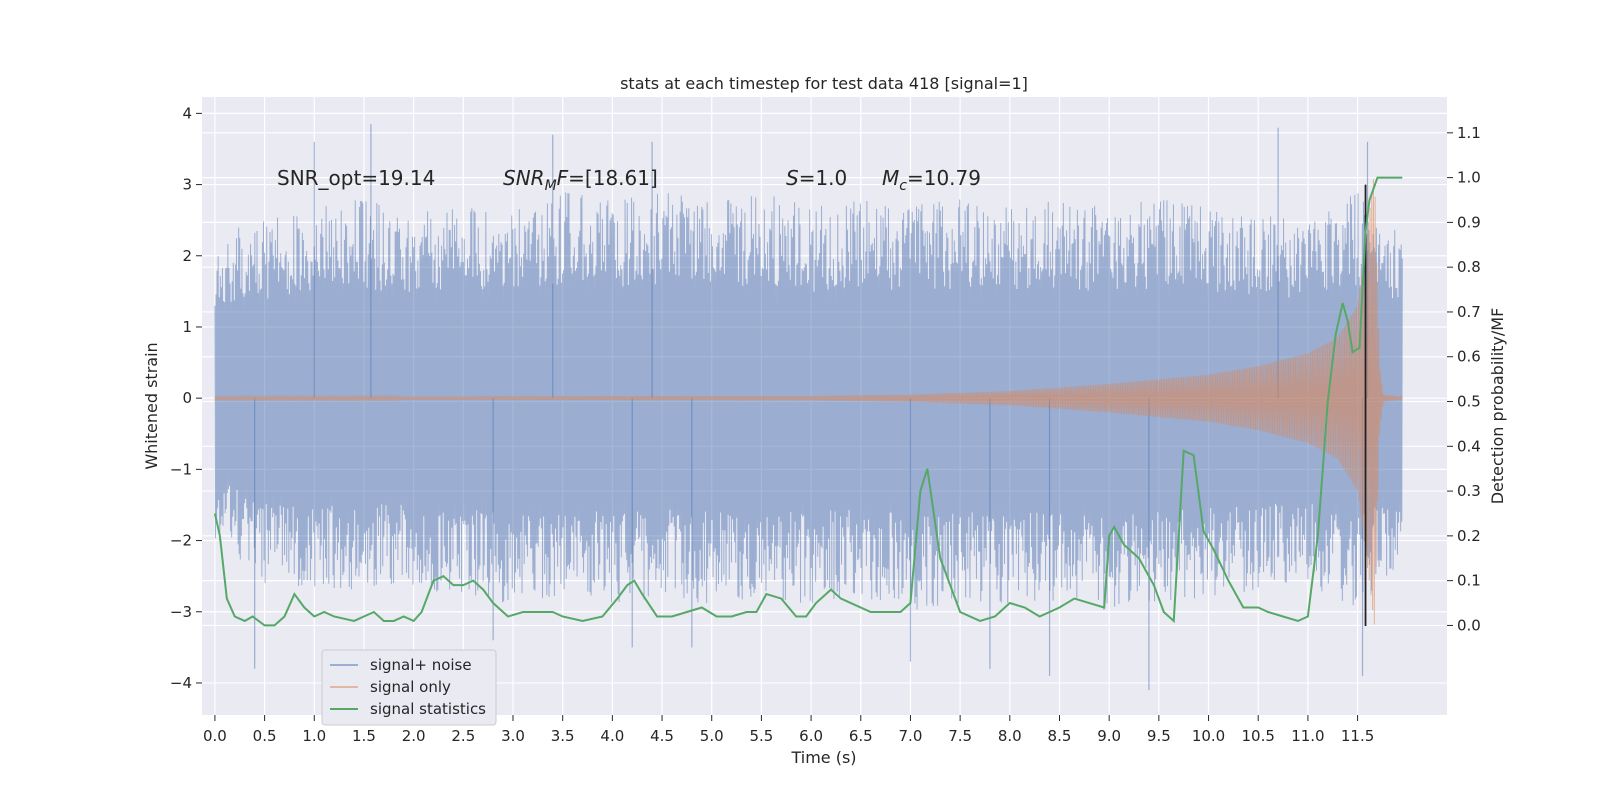  Describe the element at coordinates (1208, 736) in the screenshot. I see `x-tick-label-20: 10.0` at that location.